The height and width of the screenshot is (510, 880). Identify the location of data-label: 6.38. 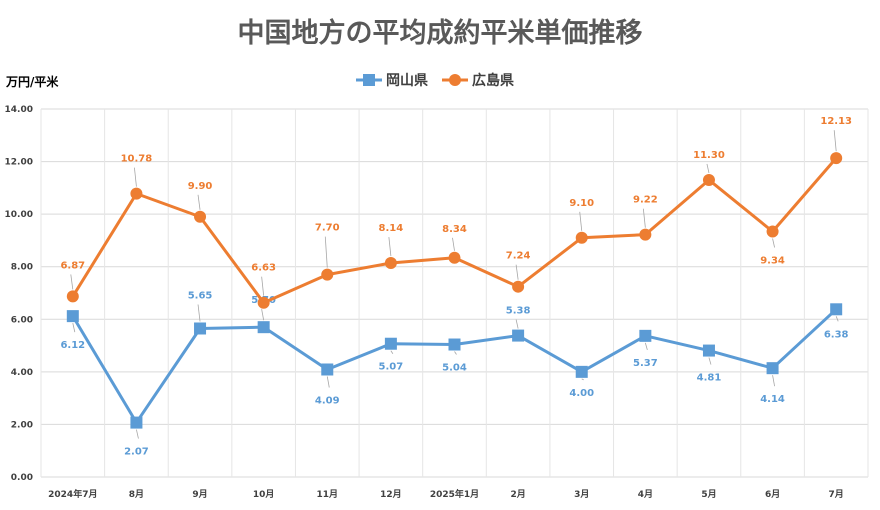
(836, 334).